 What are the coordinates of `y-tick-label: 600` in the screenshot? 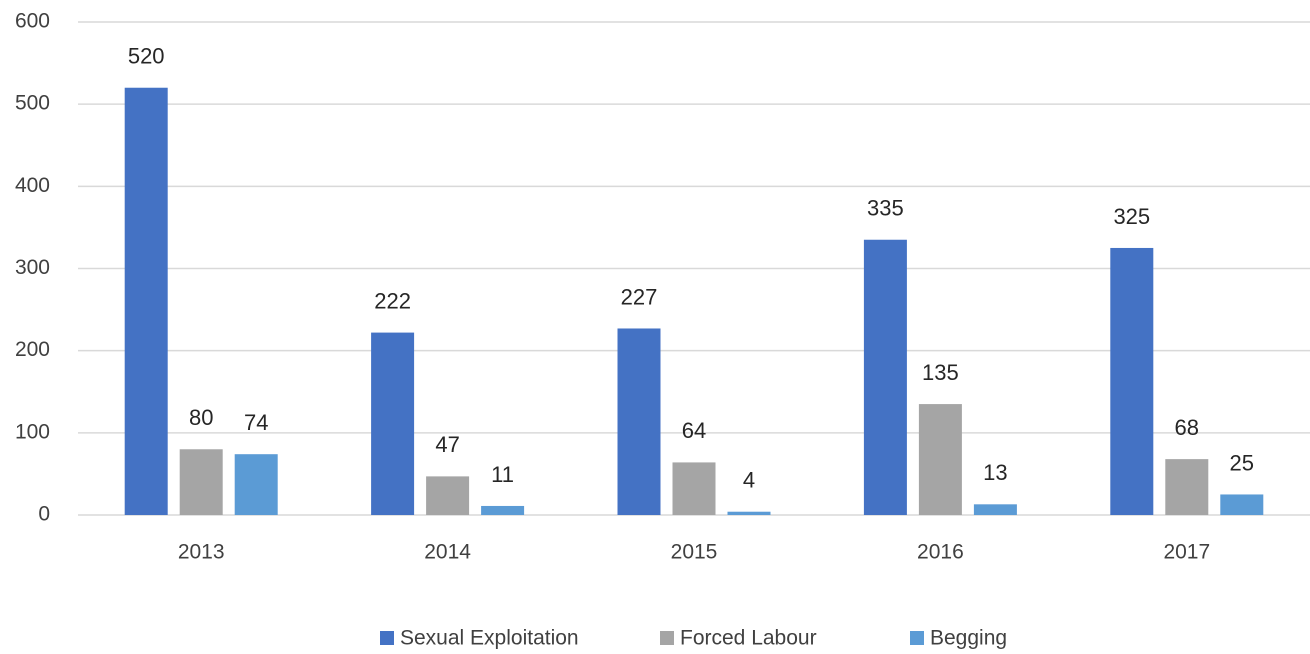 It's located at (32, 21).